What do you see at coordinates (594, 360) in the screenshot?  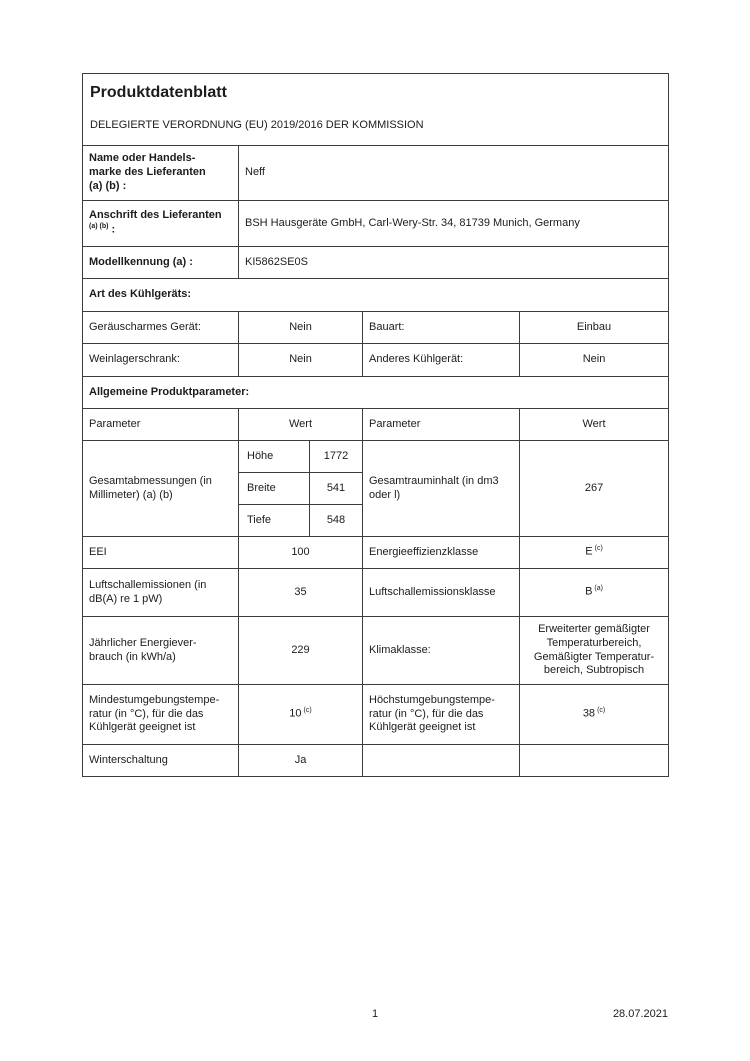 I see `other-refrigerating-value: Nein` at bounding box center [594, 360].